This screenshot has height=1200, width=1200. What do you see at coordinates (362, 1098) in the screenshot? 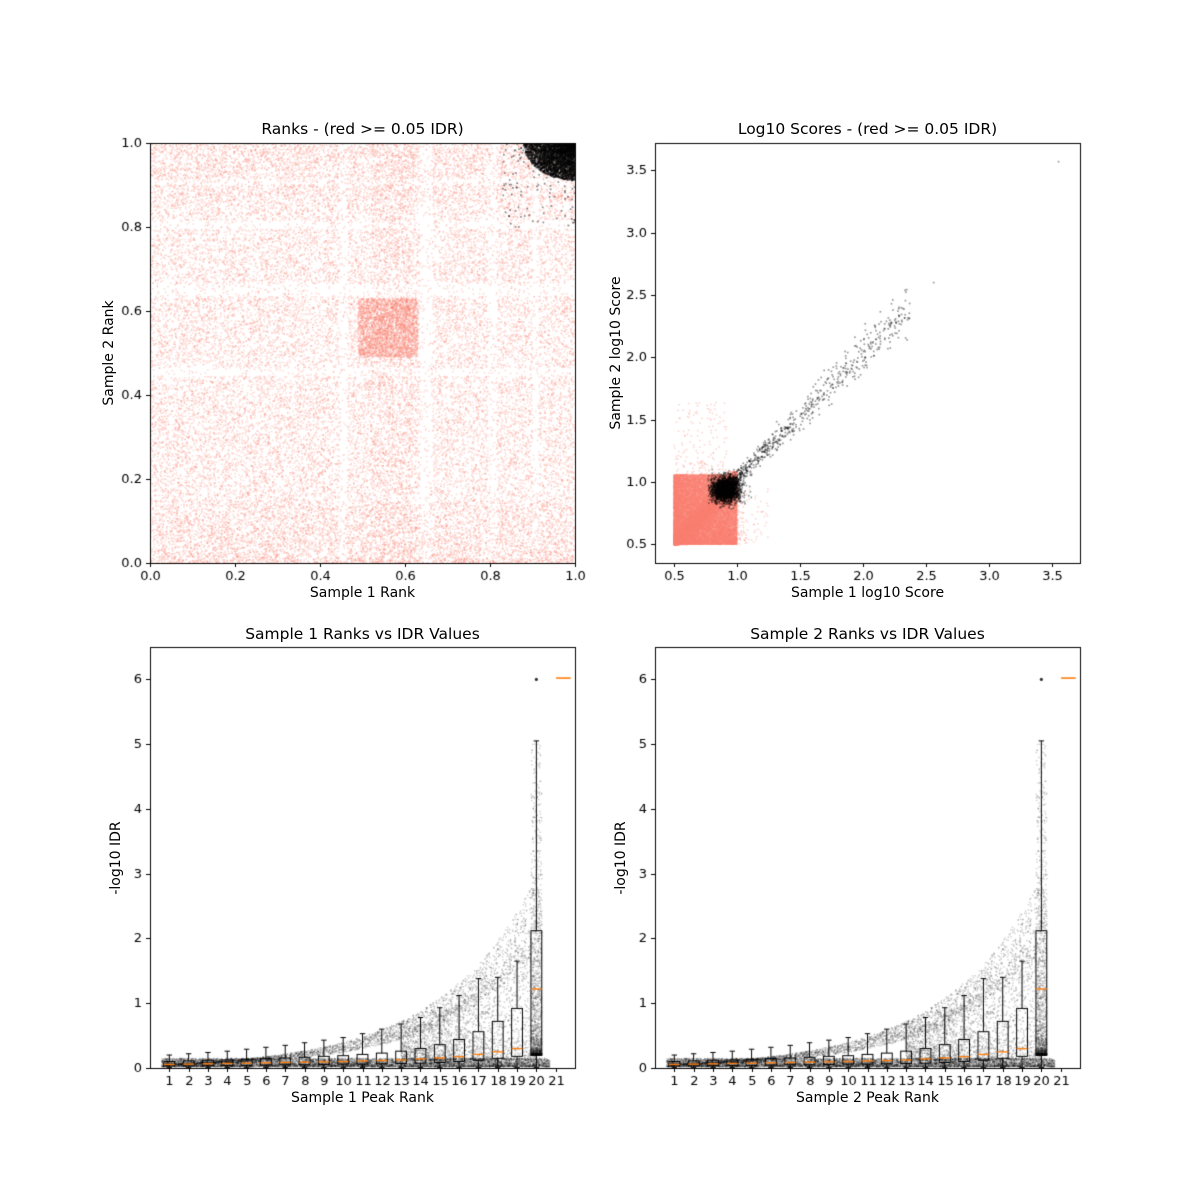
I see `sample1-idr-xaxis-label: Sample 1 Peak Rank` at bounding box center [362, 1098].